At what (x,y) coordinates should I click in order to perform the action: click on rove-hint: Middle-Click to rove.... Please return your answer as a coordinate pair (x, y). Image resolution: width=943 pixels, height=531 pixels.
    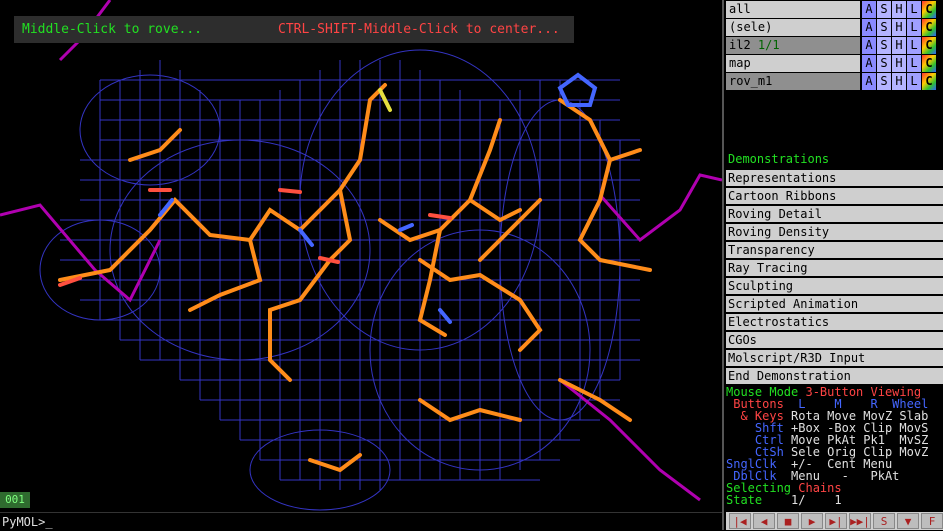
    Looking at the image, I should click on (112, 29).